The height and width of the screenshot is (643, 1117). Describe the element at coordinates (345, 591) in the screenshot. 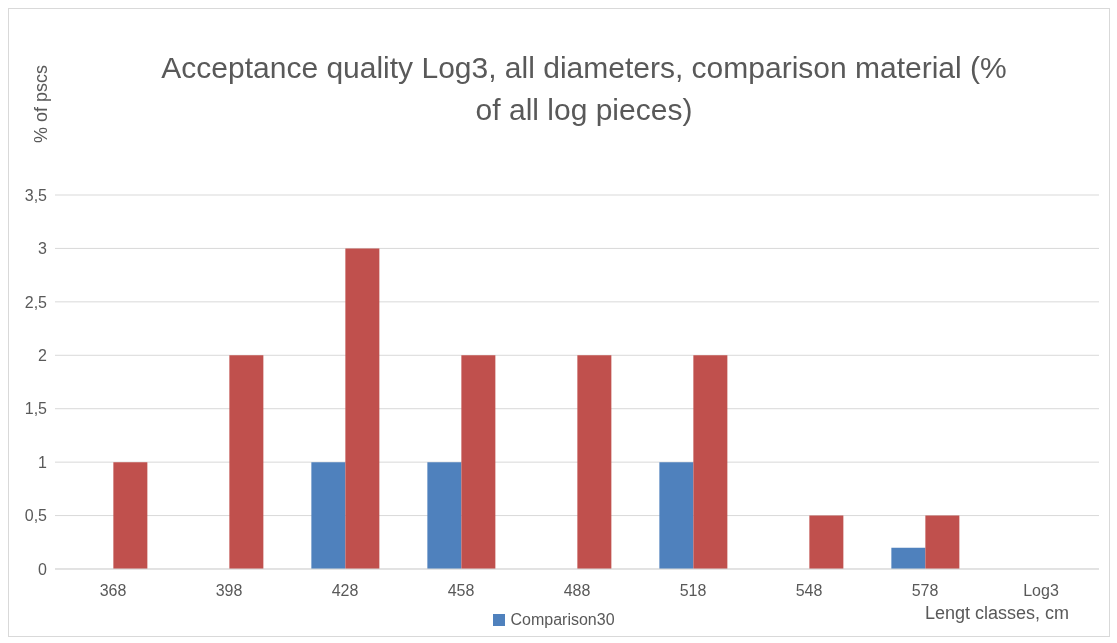

I see `x-tick-label: 428` at that location.